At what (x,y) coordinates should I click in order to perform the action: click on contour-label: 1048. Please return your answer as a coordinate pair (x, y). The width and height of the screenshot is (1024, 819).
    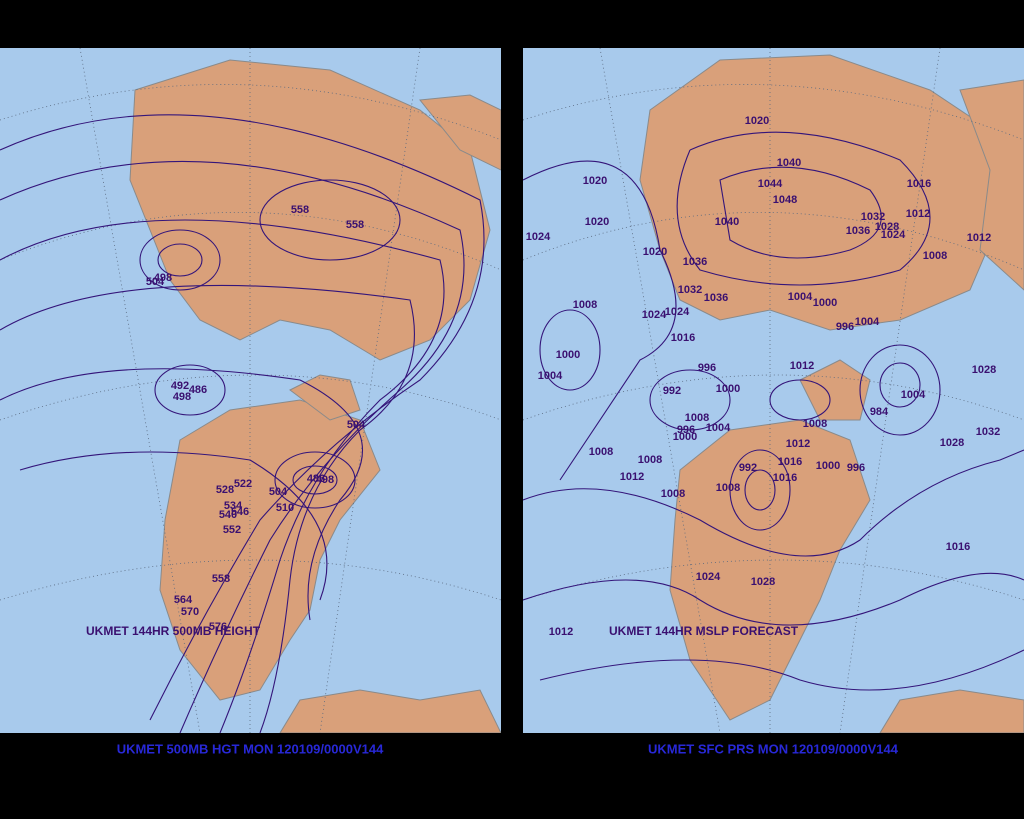
    Looking at the image, I should click on (785, 200).